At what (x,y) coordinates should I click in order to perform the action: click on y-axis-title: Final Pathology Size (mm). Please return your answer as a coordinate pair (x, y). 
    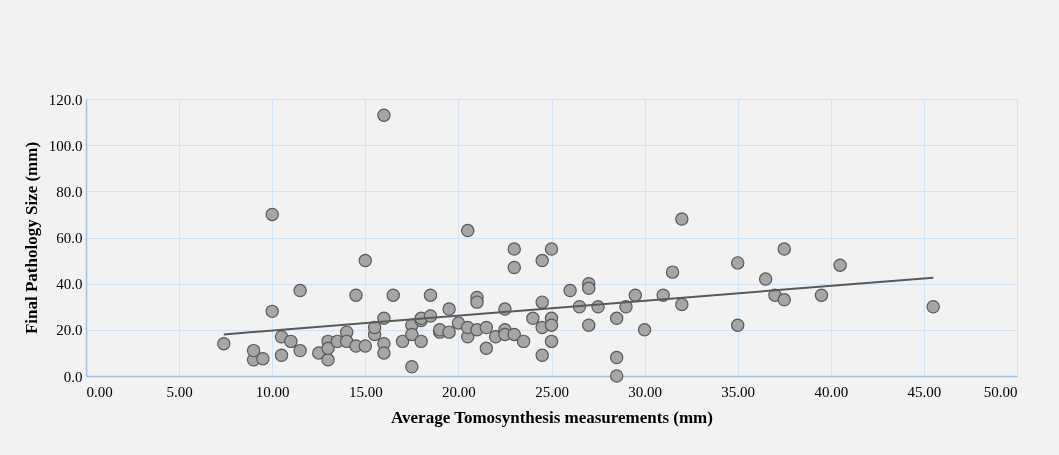
    Looking at the image, I should click on (31, 238).